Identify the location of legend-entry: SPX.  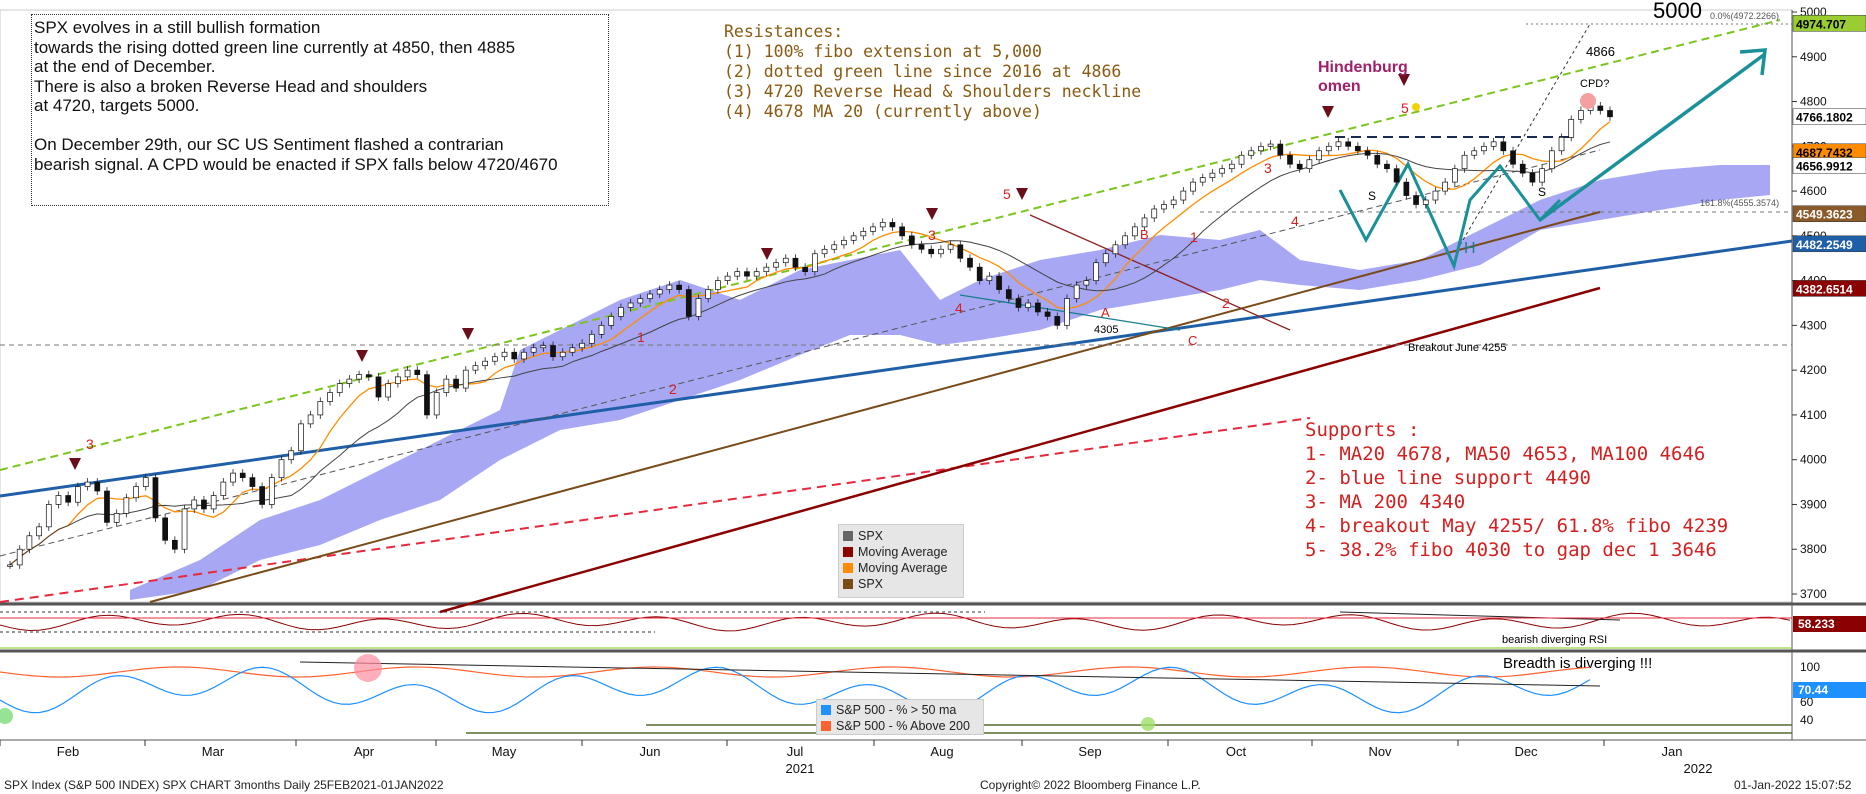
(901, 584).